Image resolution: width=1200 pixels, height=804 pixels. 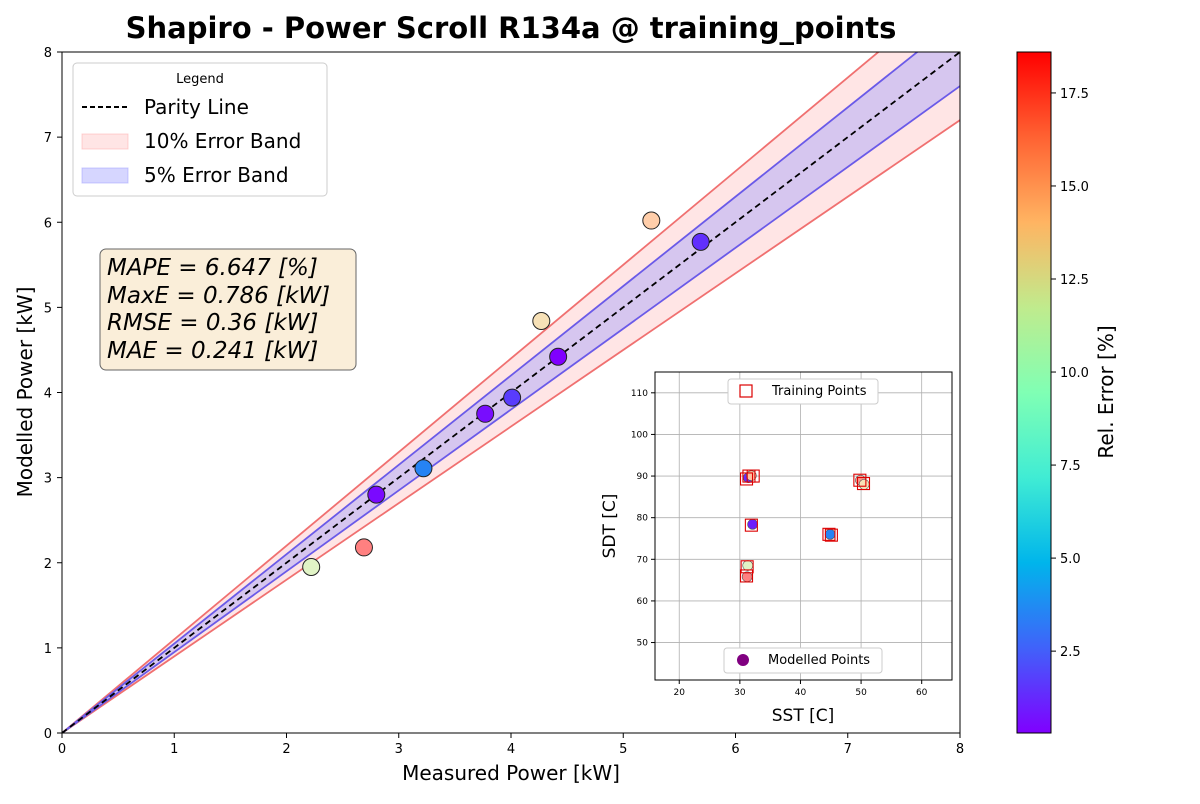 I want to click on x-tick-label-0: 0, so click(x=62, y=749).